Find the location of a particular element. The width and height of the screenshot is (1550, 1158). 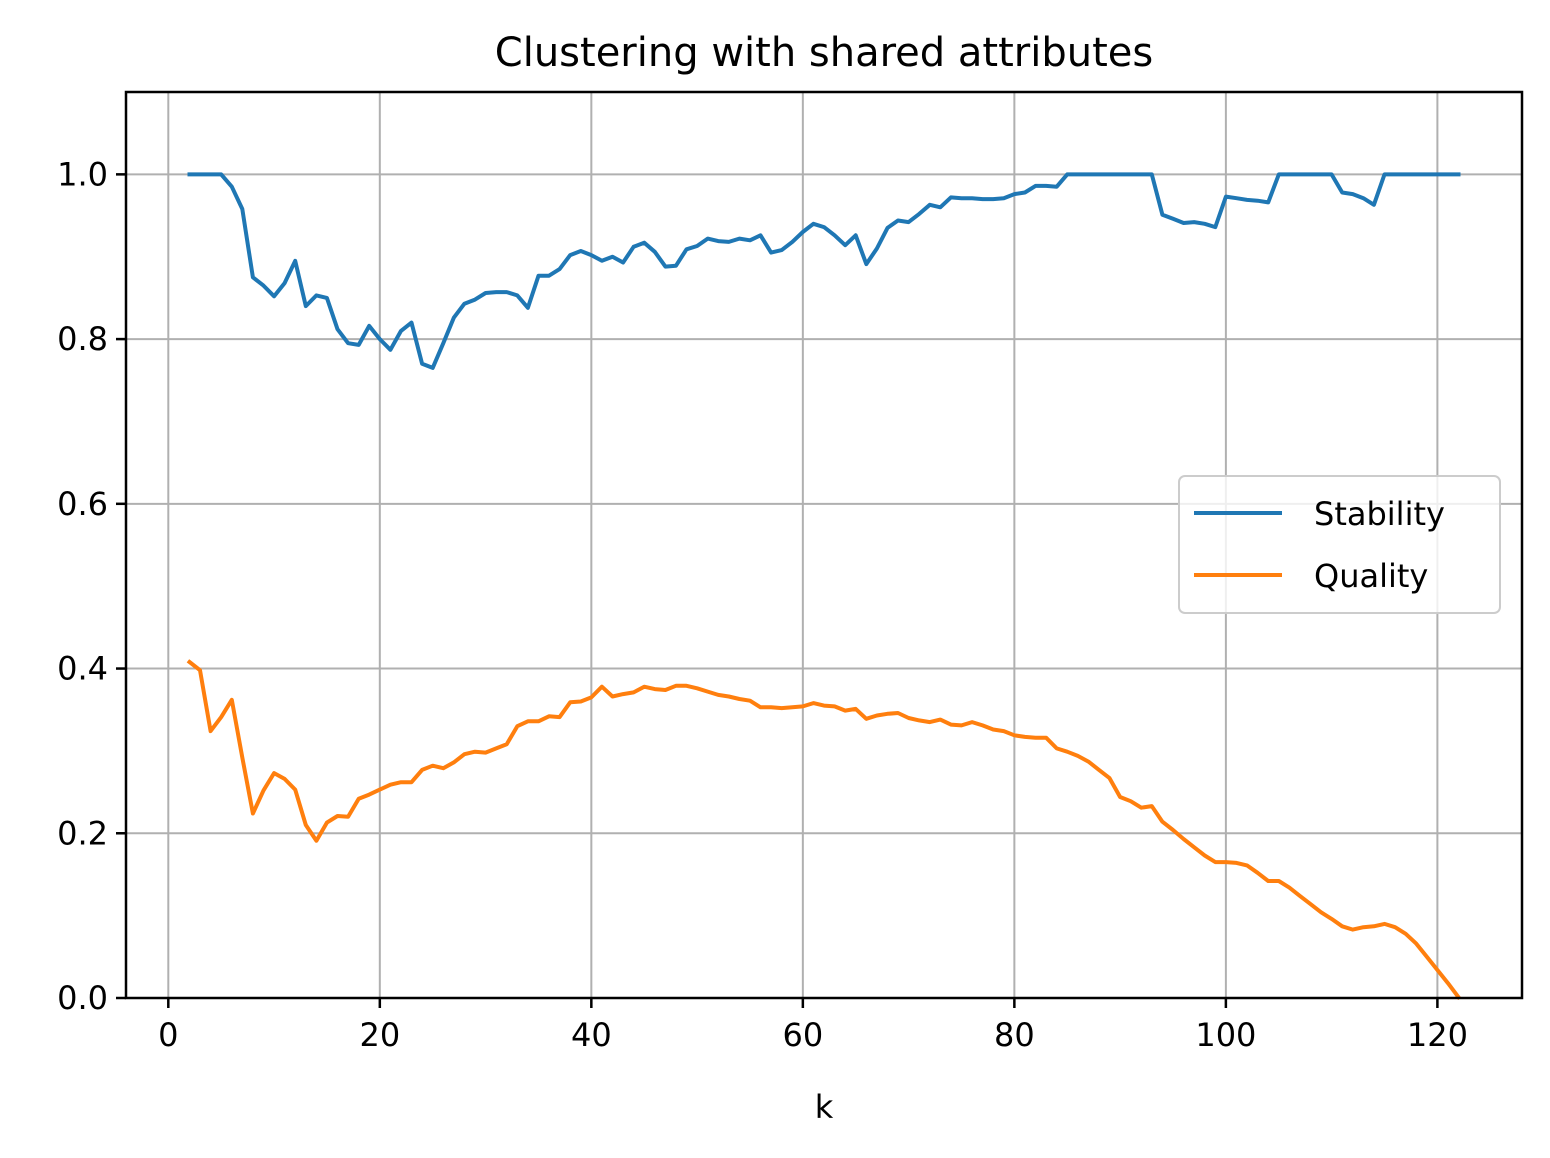

x-tick-label: 120 is located at coordinates (1437, 1035).